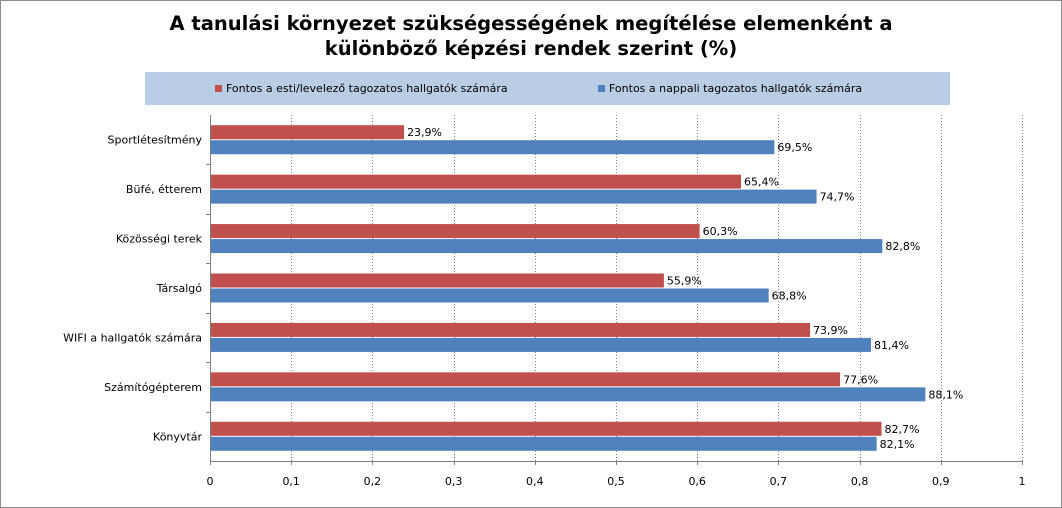  I want to click on category-label-0: Sportlétesítmény, so click(155, 140).